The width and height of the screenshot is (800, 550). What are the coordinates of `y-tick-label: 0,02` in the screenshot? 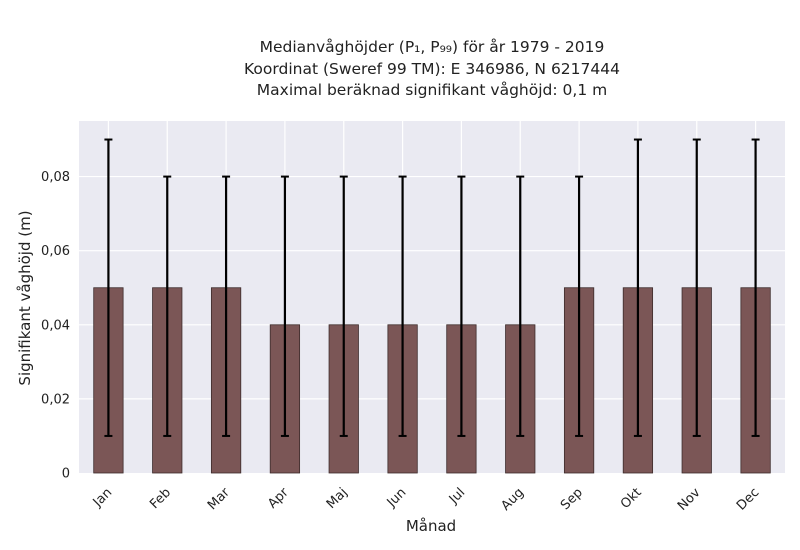 It's located at (55, 399).